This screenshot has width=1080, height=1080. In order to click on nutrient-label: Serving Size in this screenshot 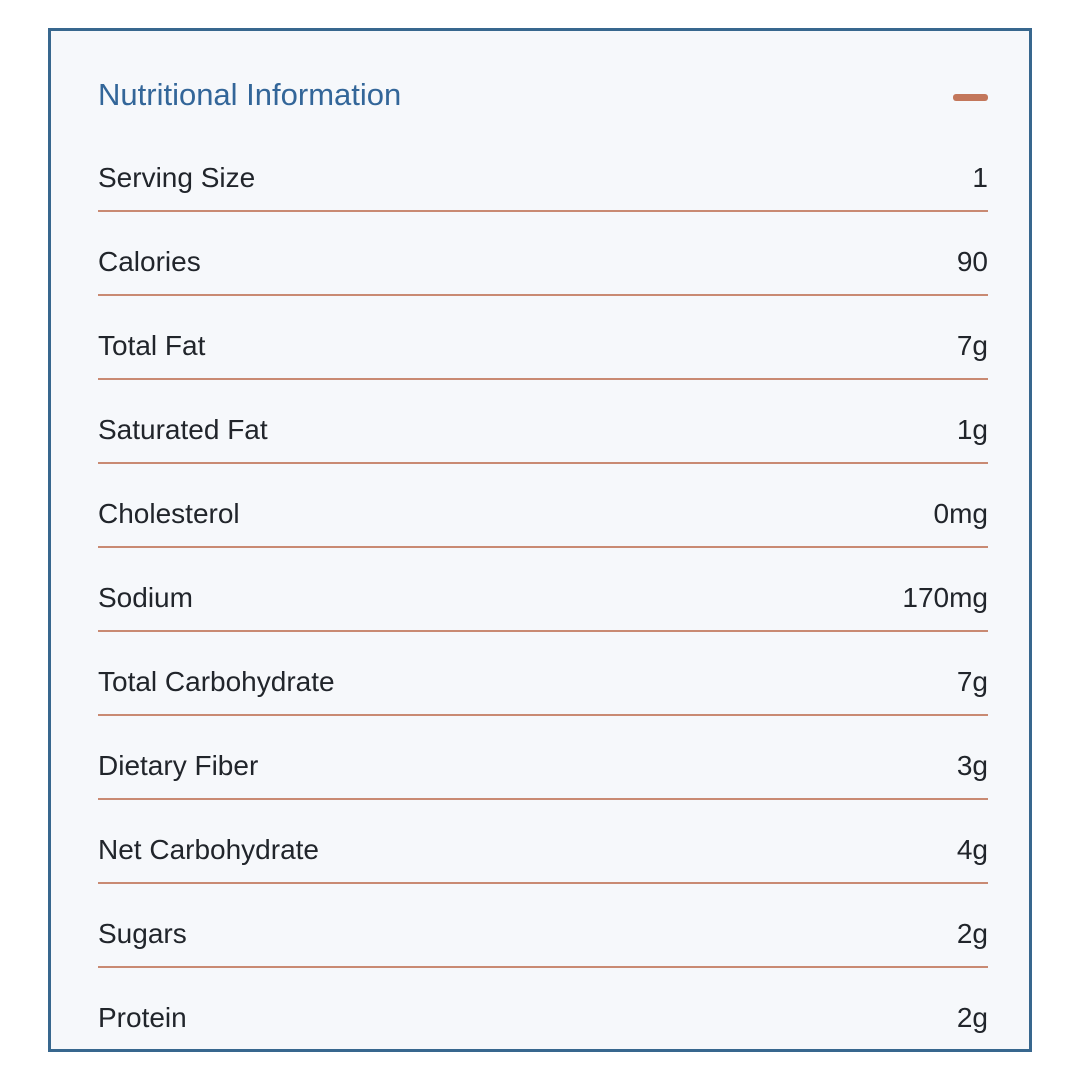, I will do `click(177, 177)`.